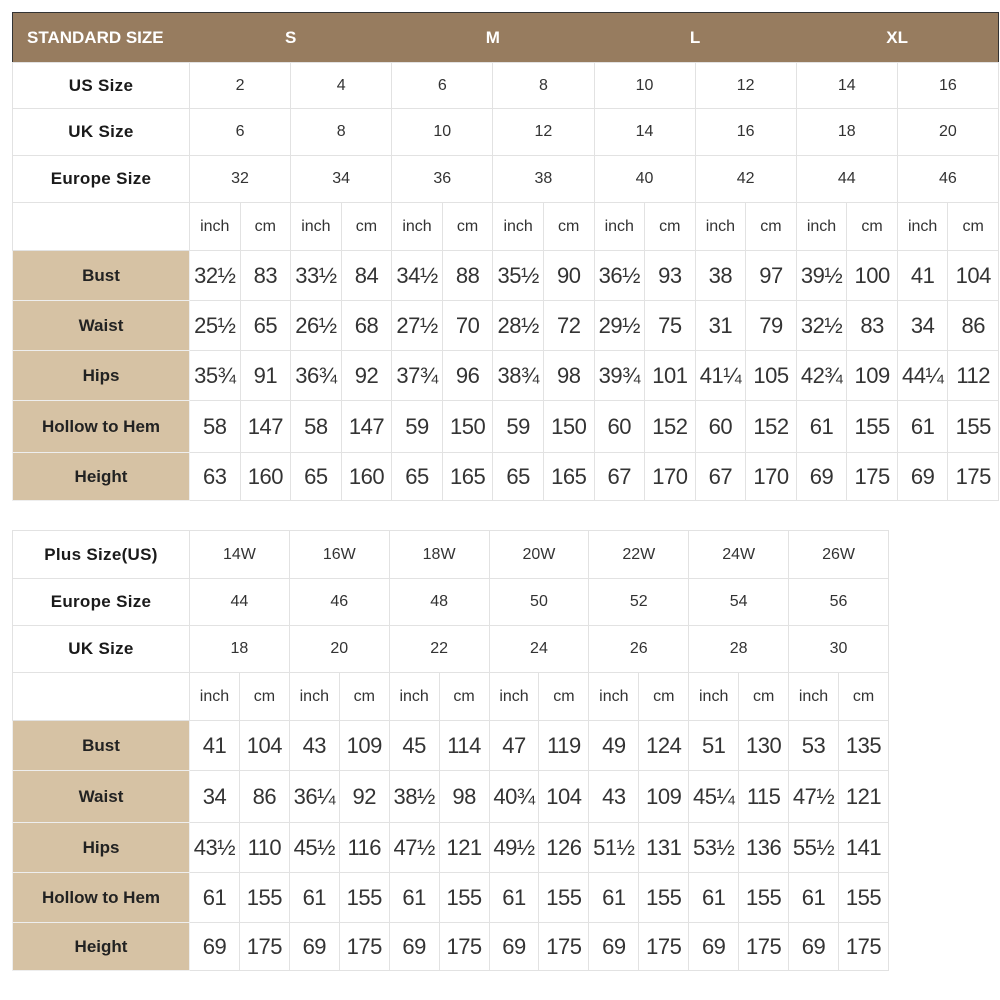 The width and height of the screenshot is (1000, 1000). Describe the element at coordinates (314, 796) in the screenshot. I see `measure-value: 36¼` at that location.